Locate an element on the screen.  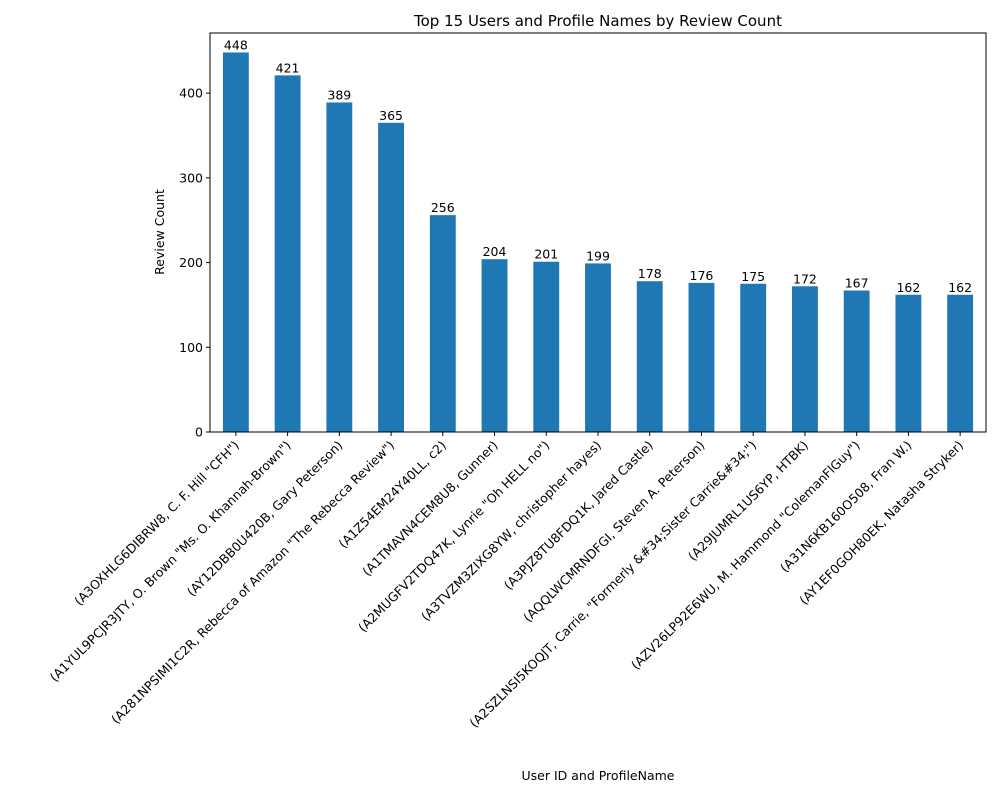
y-tick-label: 0 is located at coordinates (199, 432).